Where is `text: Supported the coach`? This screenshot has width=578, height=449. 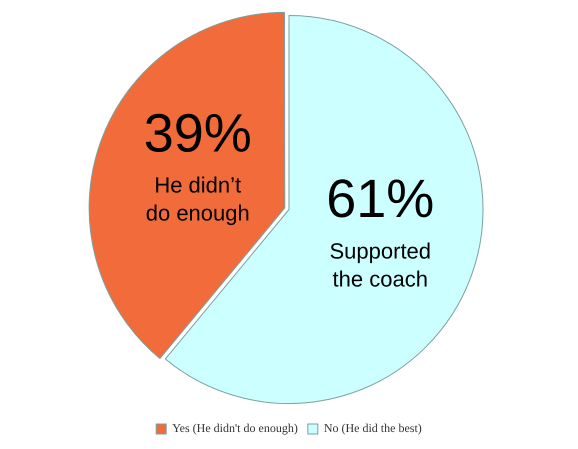 text: Supported the coach is located at coordinates (381, 265).